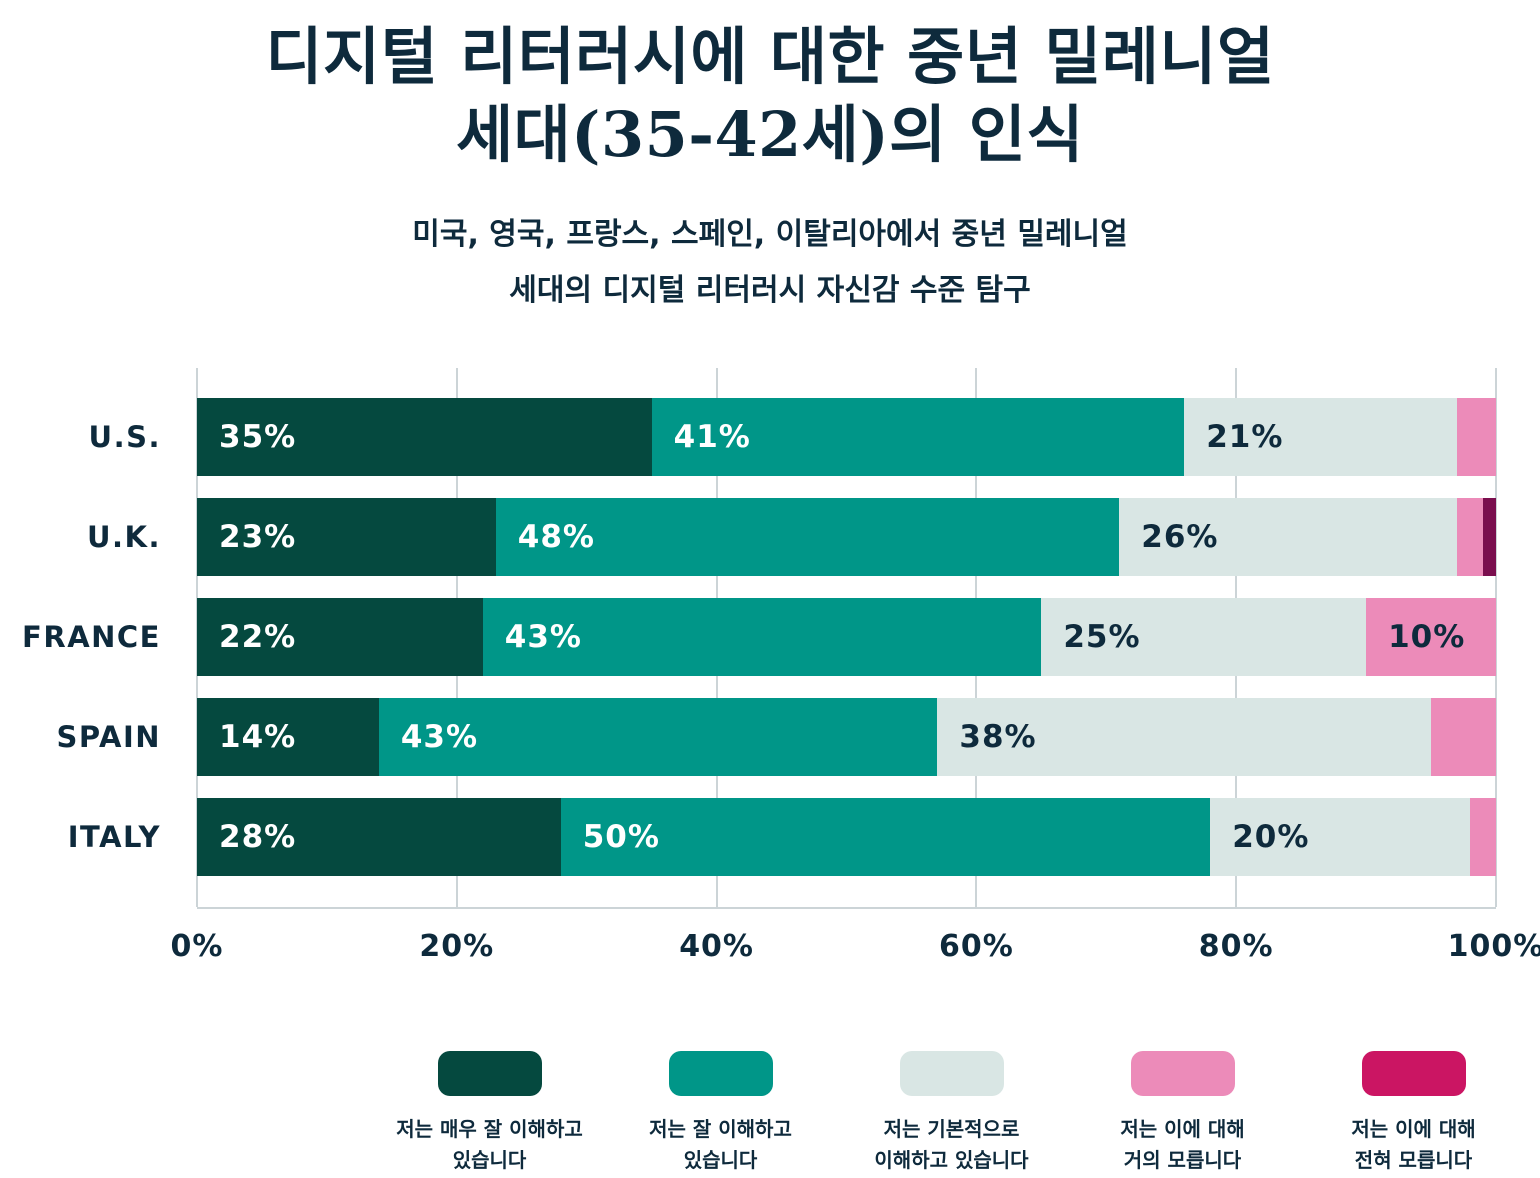 This screenshot has height=1178, width=1540. What do you see at coordinates (1320, 437) in the screenshot?
I see `bar-segment: 21%` at bounding box center [1320, 437].